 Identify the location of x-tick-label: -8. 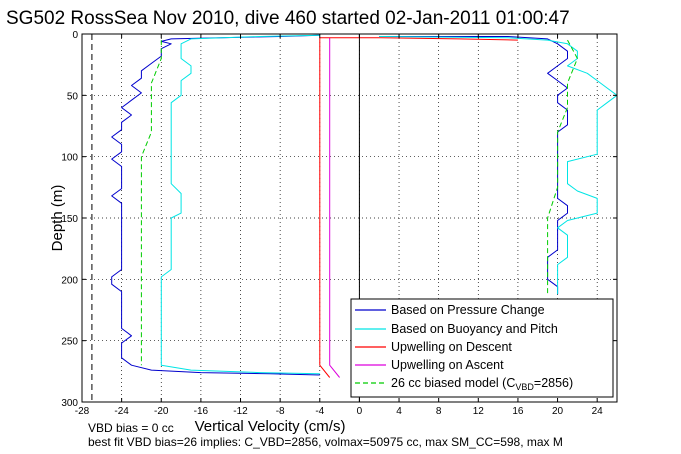
(280, 411).